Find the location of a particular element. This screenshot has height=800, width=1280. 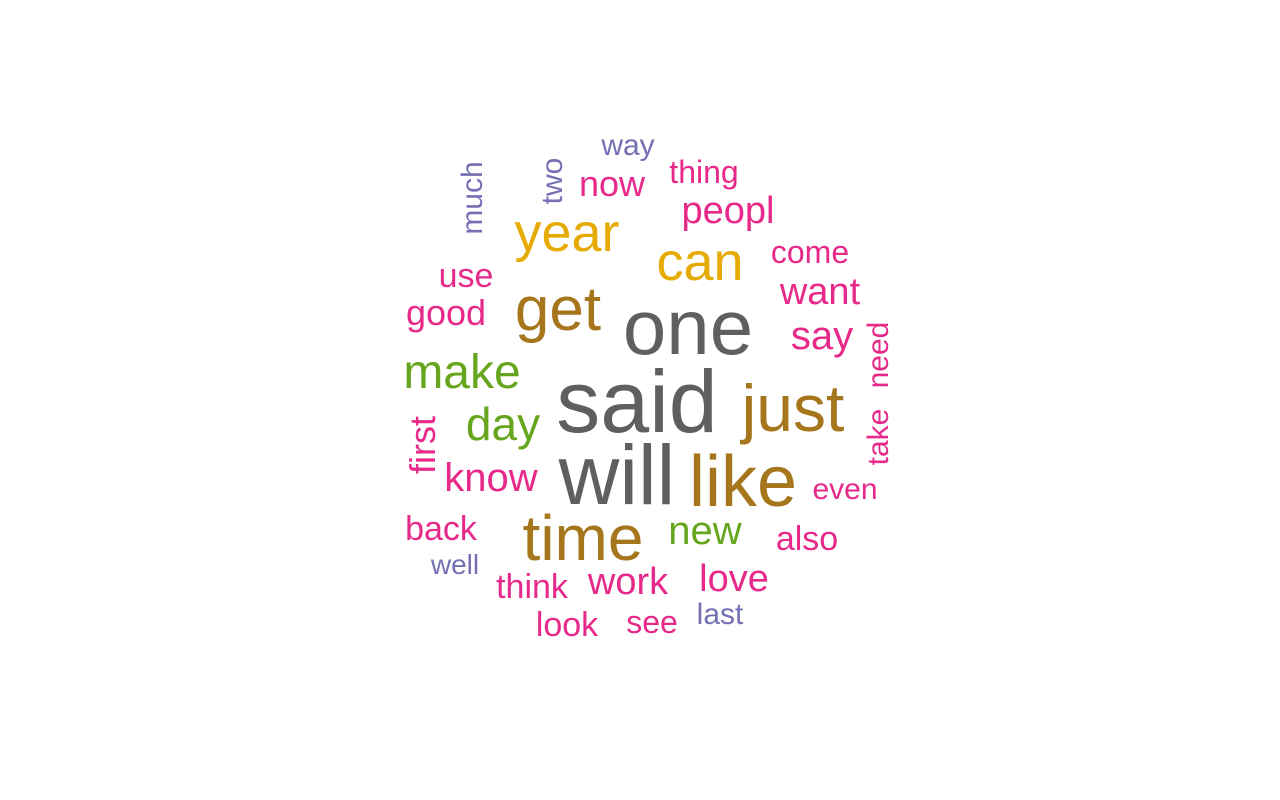

word-come: come is located at coordinates (810, 252).